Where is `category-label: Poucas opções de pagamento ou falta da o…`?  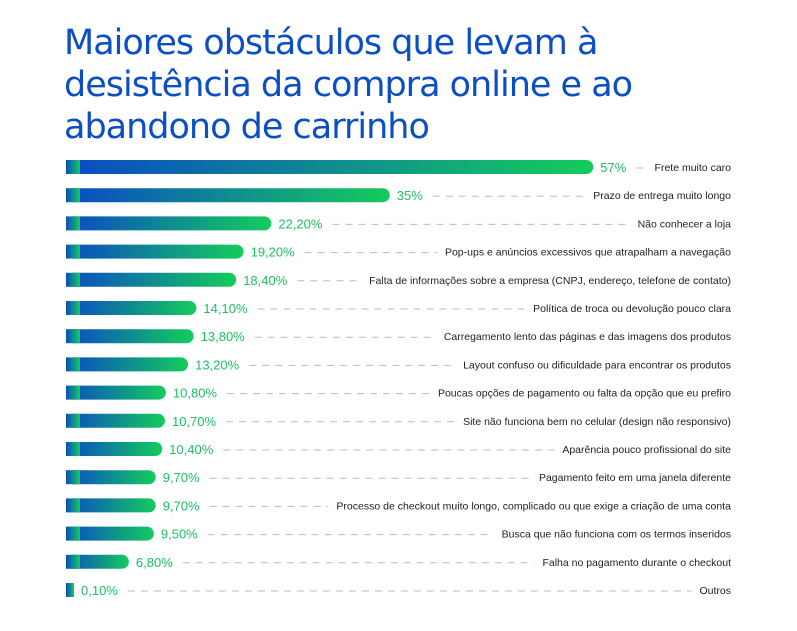
category-label: Poucas opções de pagamento ou falta da o… is located at coordinates (584, 394).